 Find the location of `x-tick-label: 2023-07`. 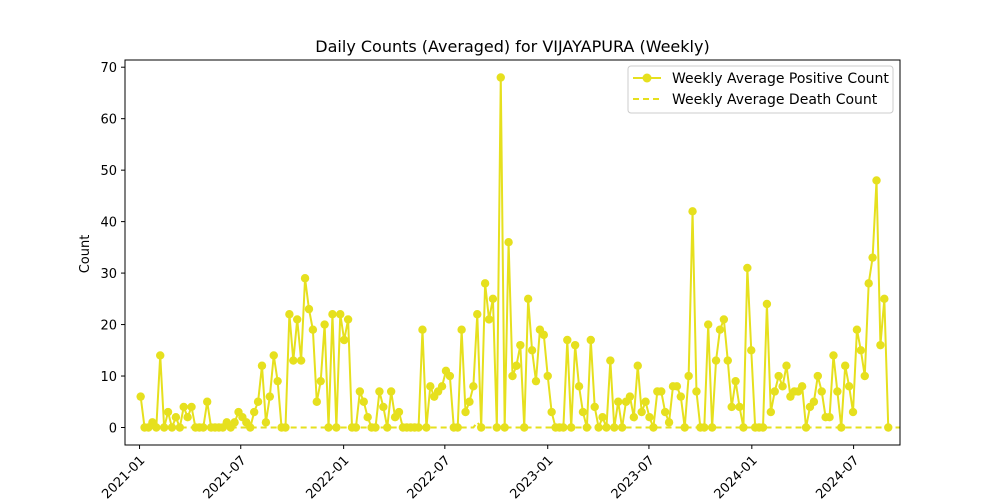

x-tick-label: 2023-07 is located at coordinates (633, 476).